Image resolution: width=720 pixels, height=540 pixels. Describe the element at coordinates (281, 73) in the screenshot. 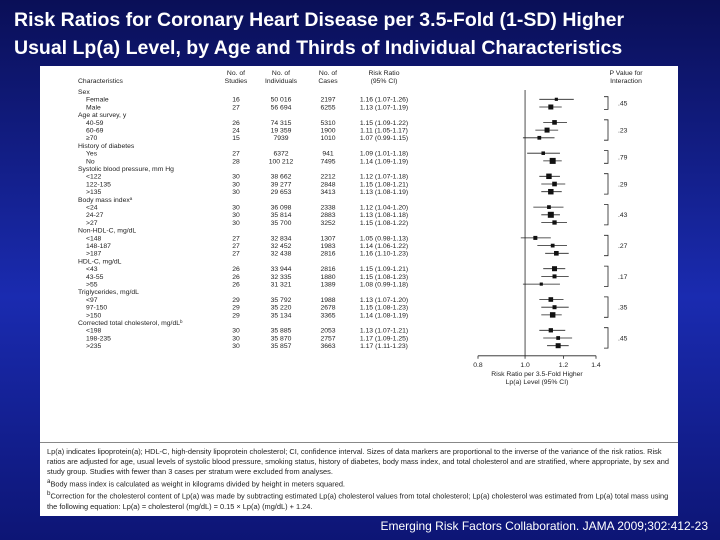

I see `header-individuals: No. of` at that location.